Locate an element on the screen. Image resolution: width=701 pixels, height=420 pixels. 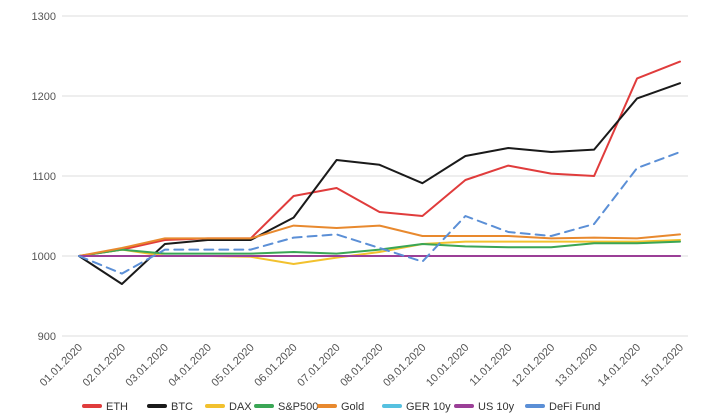
legend-label: DAX is located at coordinates (240, 407).